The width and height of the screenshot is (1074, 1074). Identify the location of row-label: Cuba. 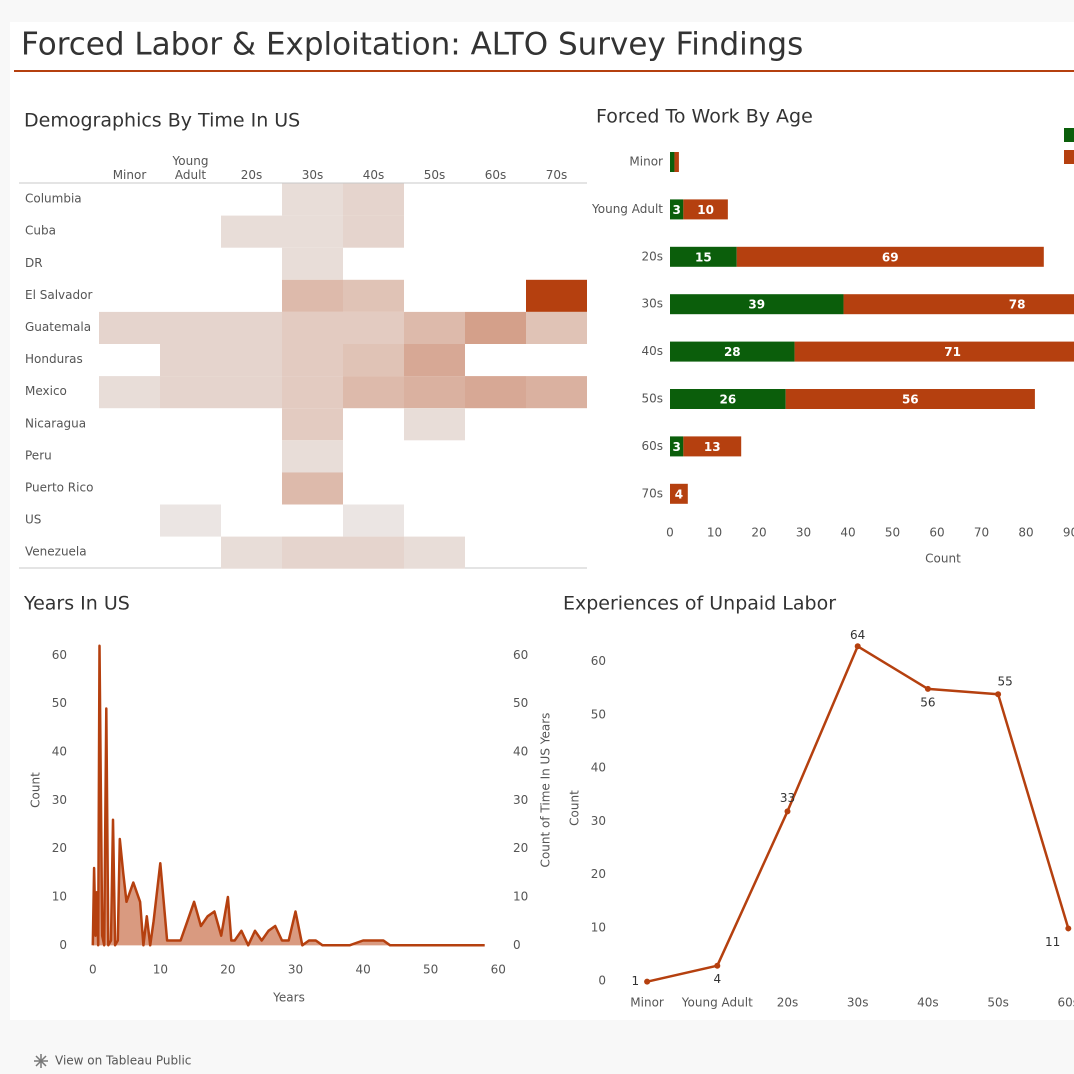
(40, 231).